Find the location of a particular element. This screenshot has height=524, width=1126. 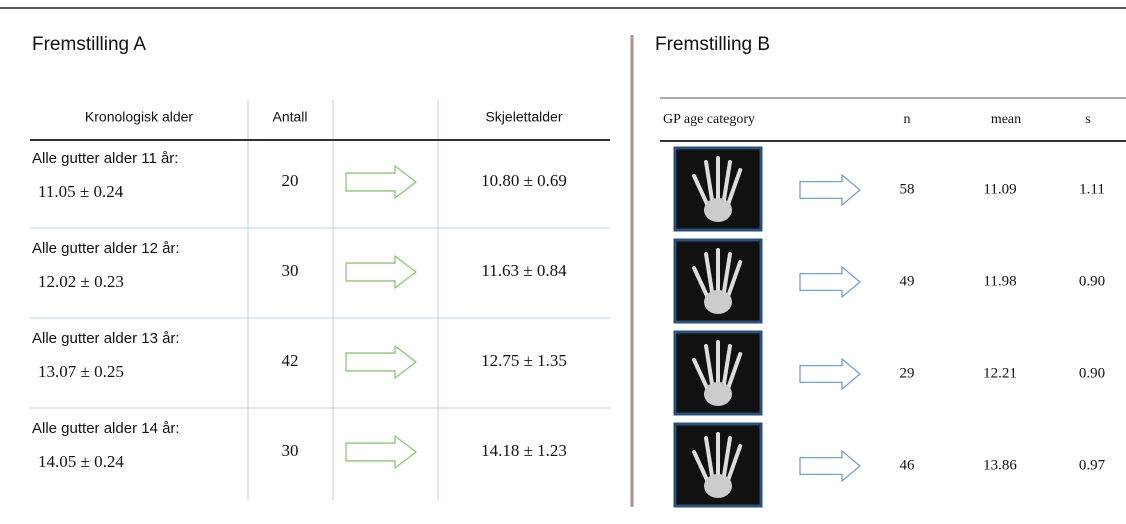

panel-title: Fremstilling B is located at coordinates (712, 44).